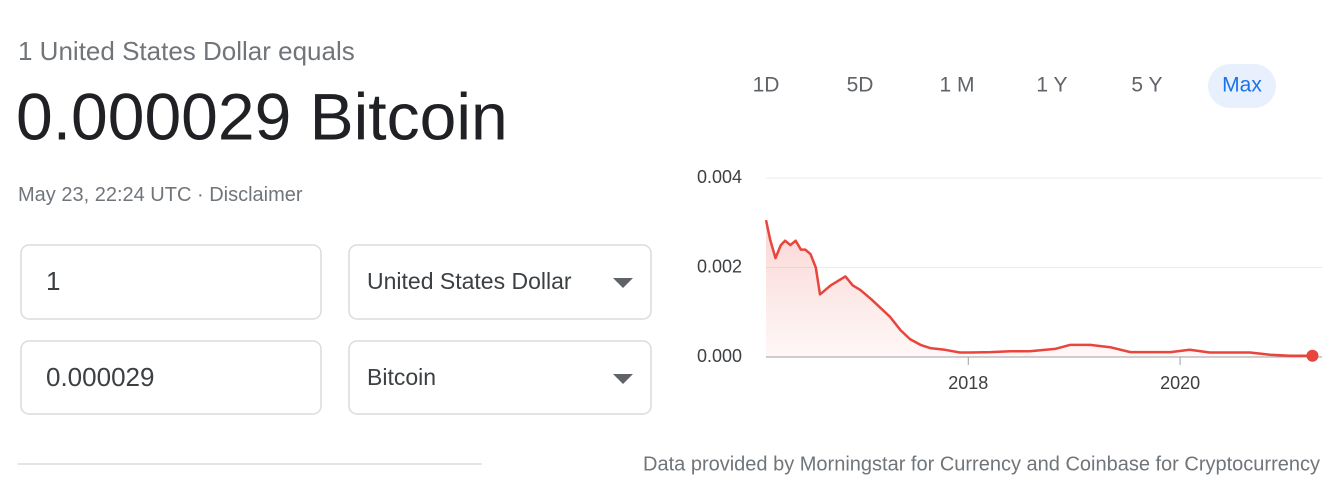 Image resolution: width=1344 pixels, height=500 pixels. I want to click on y-tick-label: 0.002, so click(719, 266).